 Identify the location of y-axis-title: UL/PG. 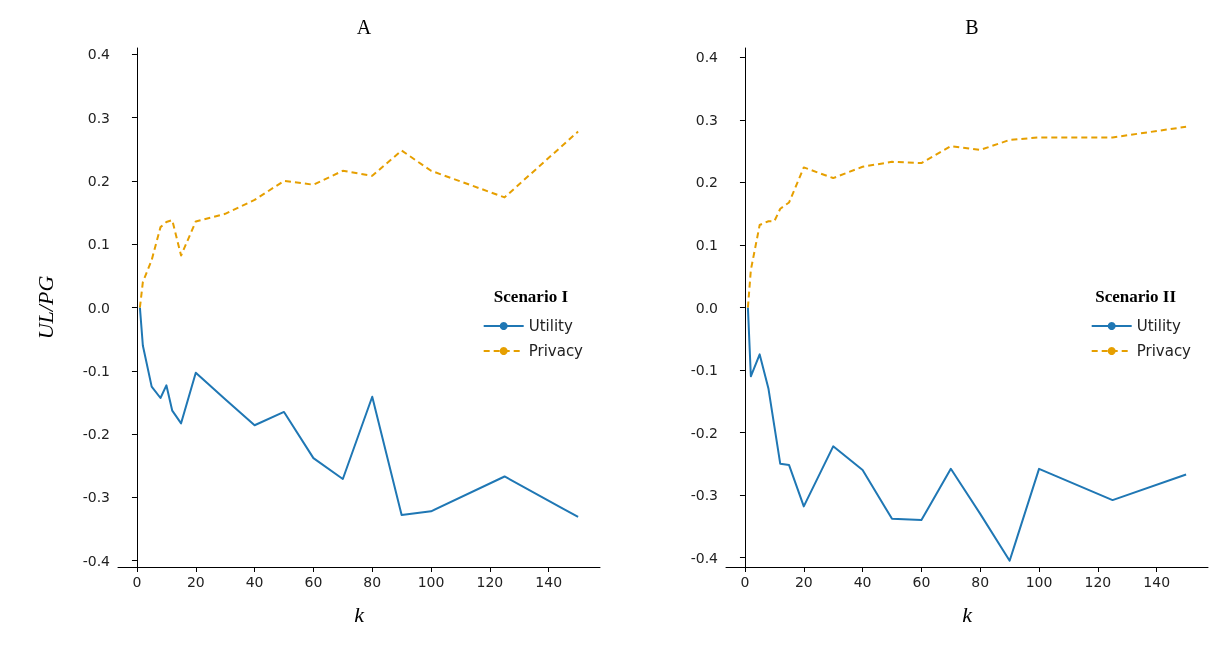
(45, 307).